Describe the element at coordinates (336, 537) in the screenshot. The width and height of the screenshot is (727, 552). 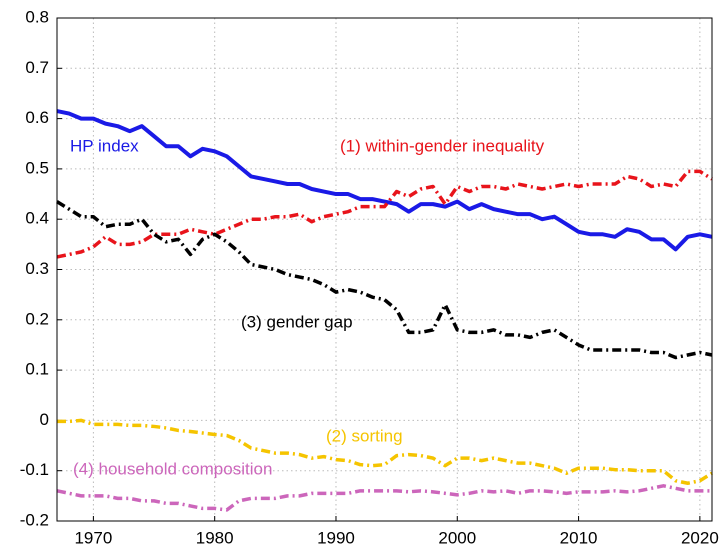
I see `x-tick-label: 1990` at that location.